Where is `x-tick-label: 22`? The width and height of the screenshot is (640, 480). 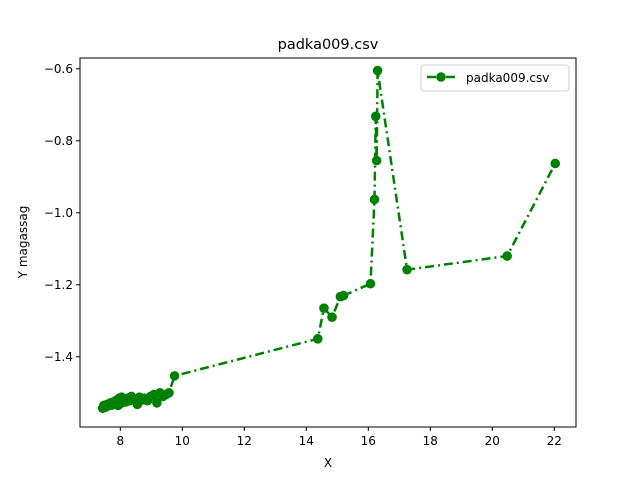
x-tick-label: 22 is located at coordinates (554, 441).